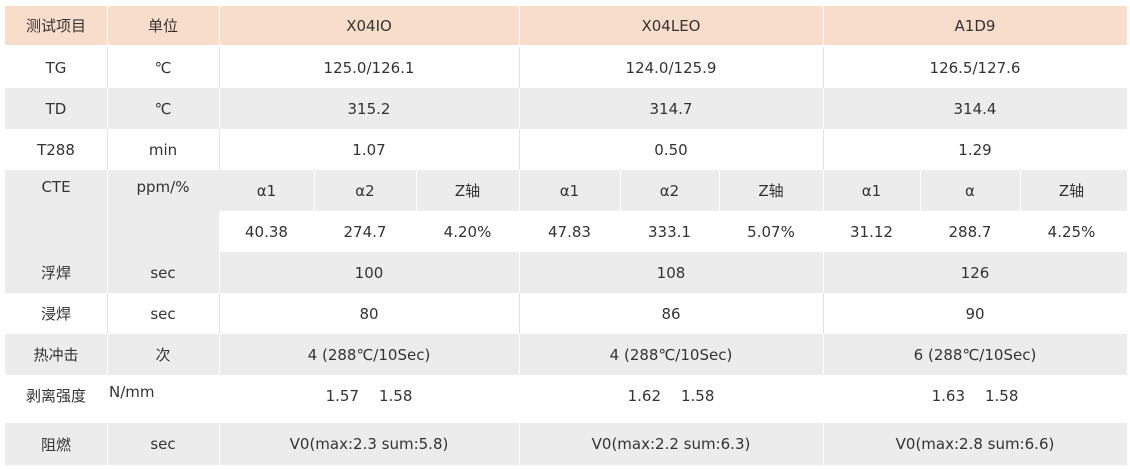 This screenshot has height=469, width=1130. Describe the element at coordinates (970, 190) in the screenshot. I see `cte-subheader: α` at that location.